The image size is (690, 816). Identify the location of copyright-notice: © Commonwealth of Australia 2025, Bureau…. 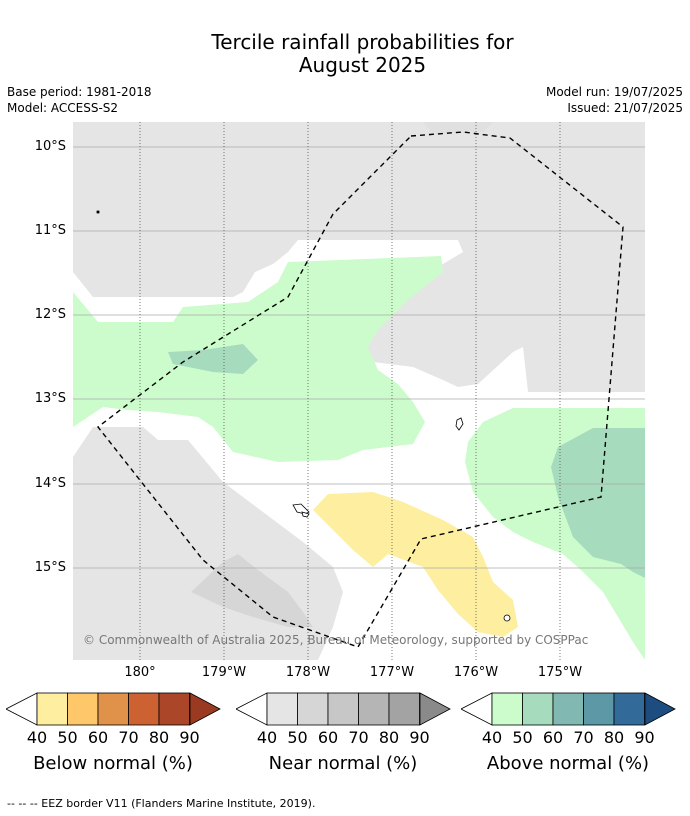
(336, 640).